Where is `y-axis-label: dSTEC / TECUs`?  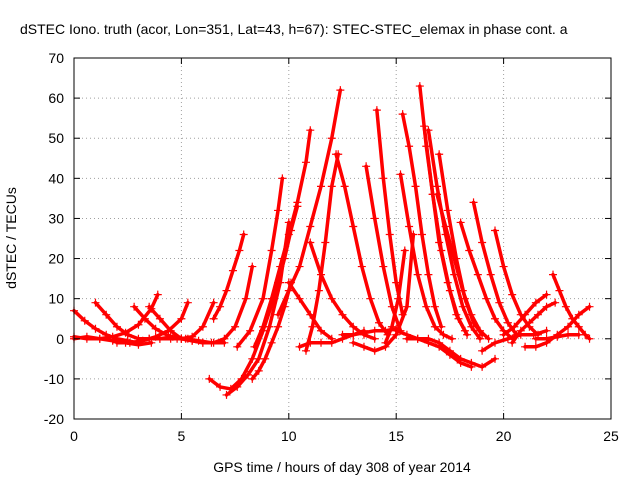 y-axis-label: dSTEC / TECUs is located at coordinates (11, 238).